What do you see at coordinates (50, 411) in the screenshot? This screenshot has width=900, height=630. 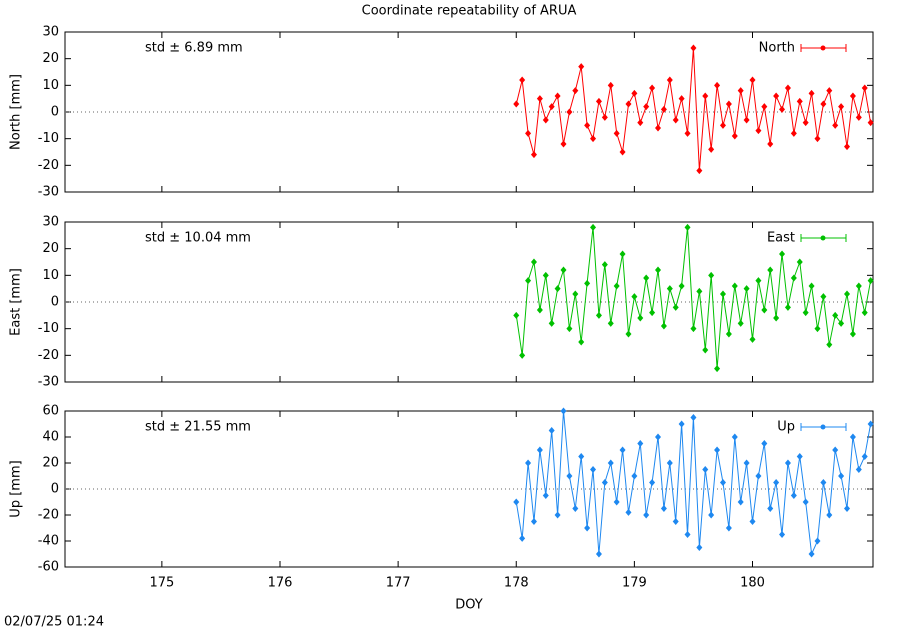 I see `y-tick-label: 60` at bounding box center [50, 411].